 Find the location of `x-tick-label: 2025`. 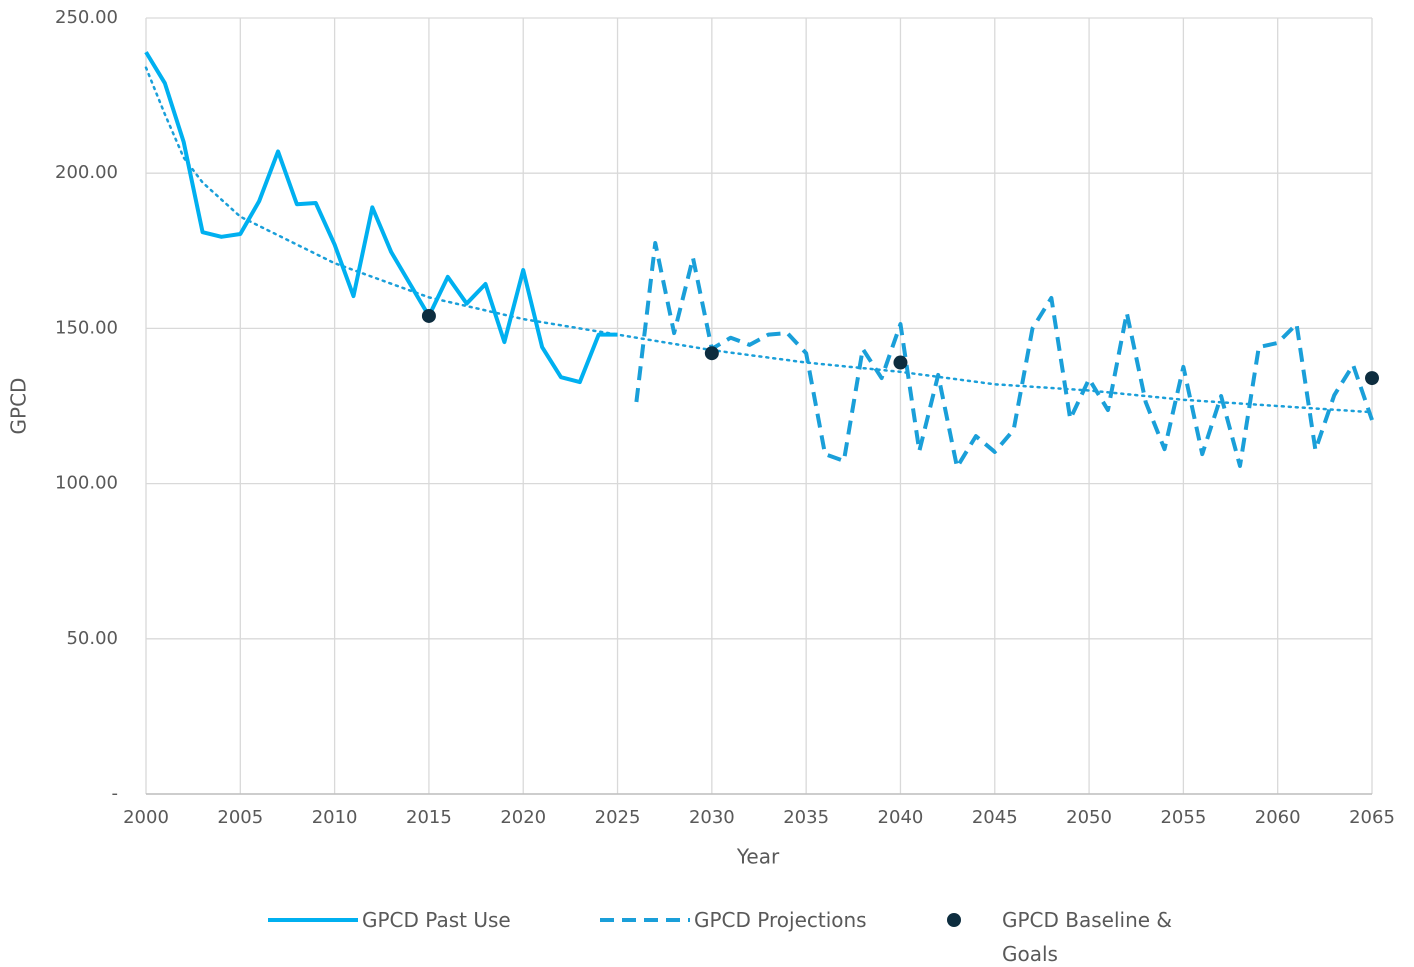

x-tick-label: 2025 is located at coordinates (618, 817).